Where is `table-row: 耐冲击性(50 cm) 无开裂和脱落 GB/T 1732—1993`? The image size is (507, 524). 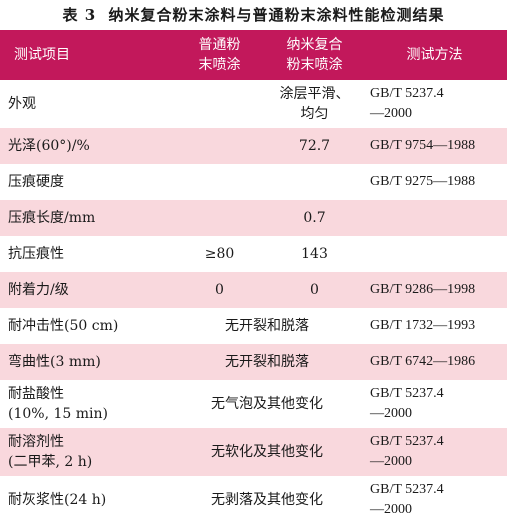 table-row: 耐冲击性(50 cm) 无开裂和脱落 GB/T 1732—1993 is located at coordinates (253, 326).